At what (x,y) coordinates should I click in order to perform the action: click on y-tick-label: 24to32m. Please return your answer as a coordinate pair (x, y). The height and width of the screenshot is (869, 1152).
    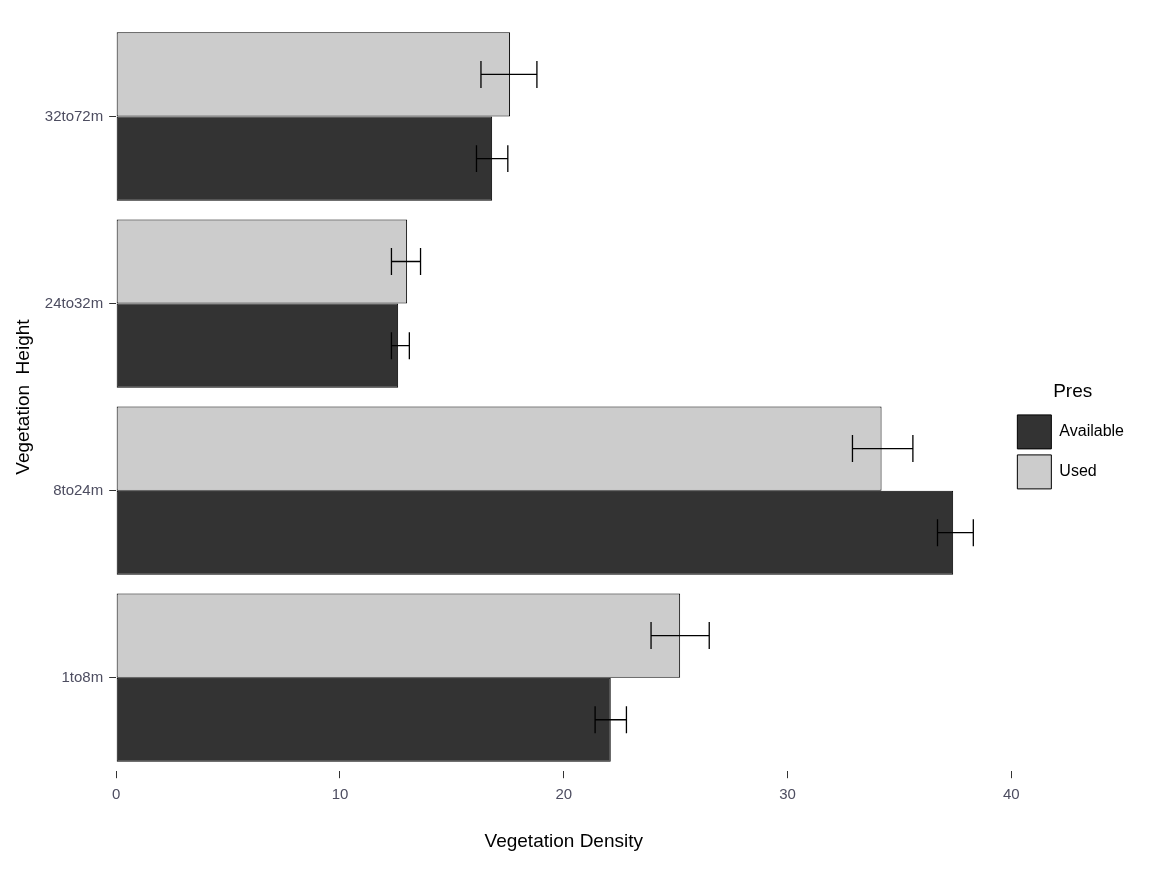
    Looking at the image, I should click on (74, 302).